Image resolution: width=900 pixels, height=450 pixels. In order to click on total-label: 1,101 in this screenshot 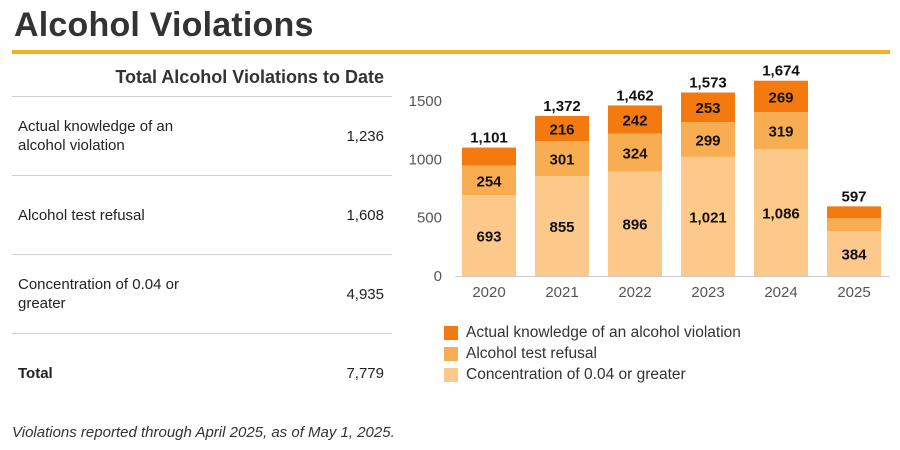, I will do `click(489, 138)`.